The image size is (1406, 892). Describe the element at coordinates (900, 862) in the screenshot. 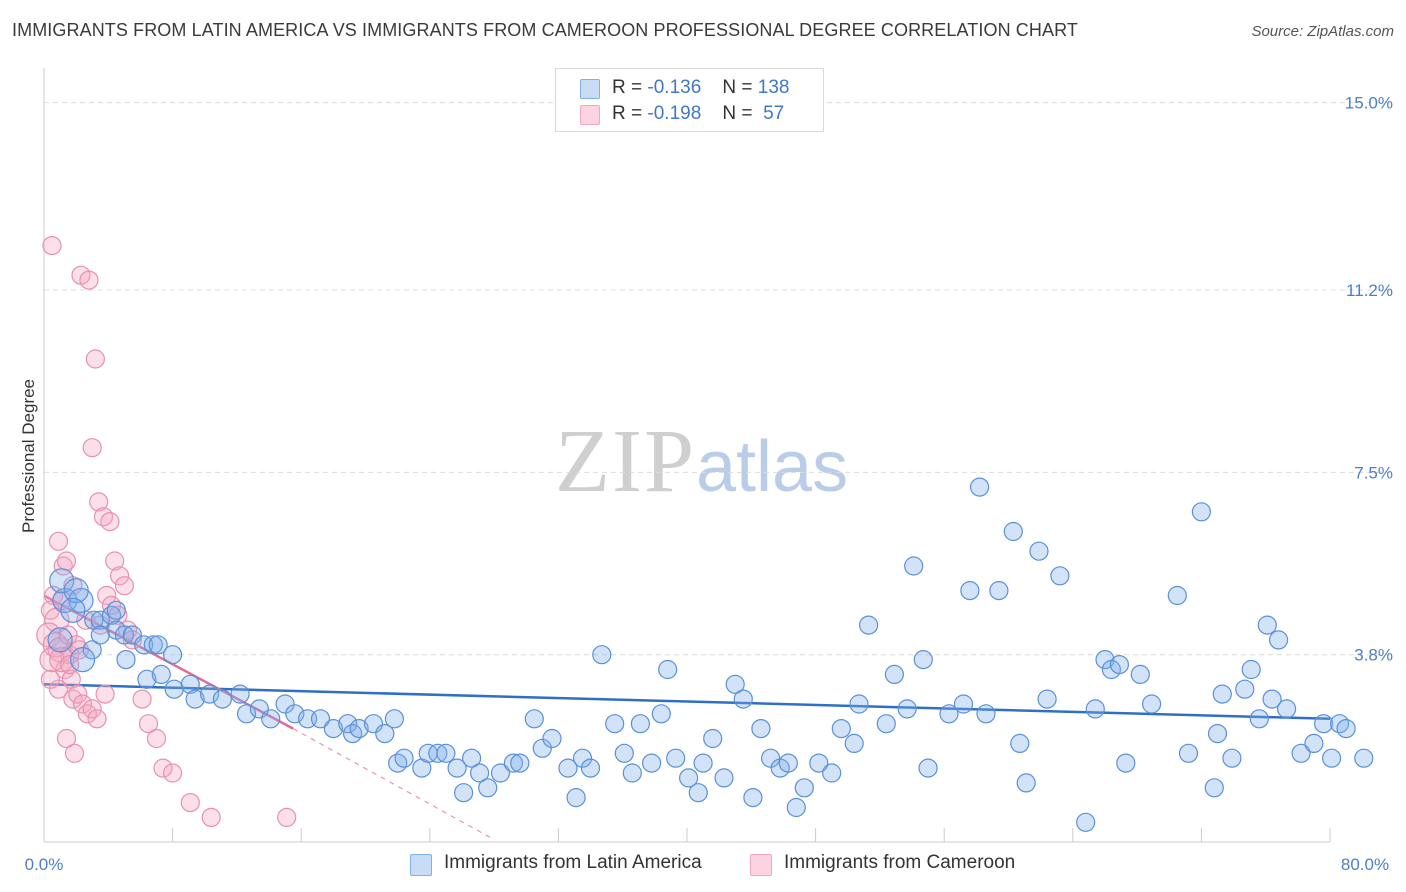

I see `legend-label-cameroon: Immigrants from Cameroon` at that location.